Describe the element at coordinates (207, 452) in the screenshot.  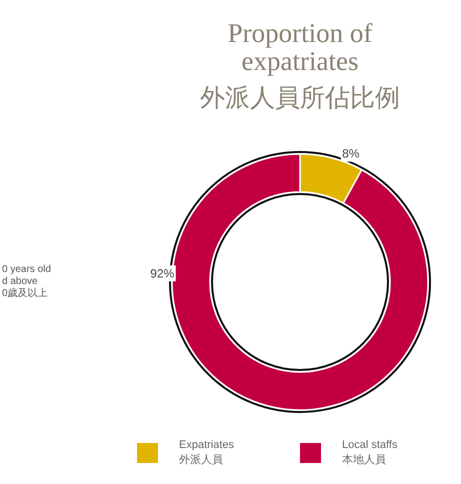
I see `legend-label: Expatriates 外派人員` at that location.